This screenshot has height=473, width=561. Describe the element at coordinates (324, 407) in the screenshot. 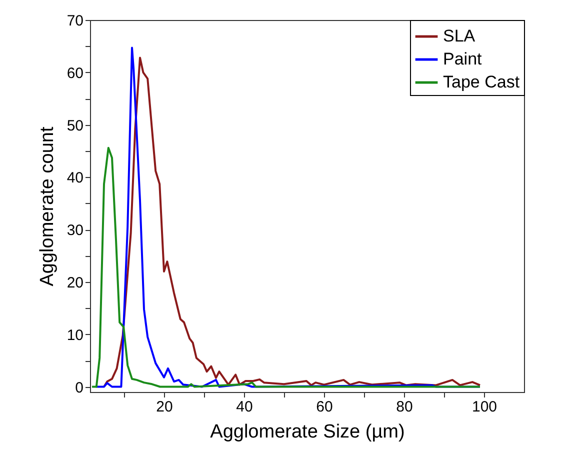

I see `x-tick-label: 60` at that location.